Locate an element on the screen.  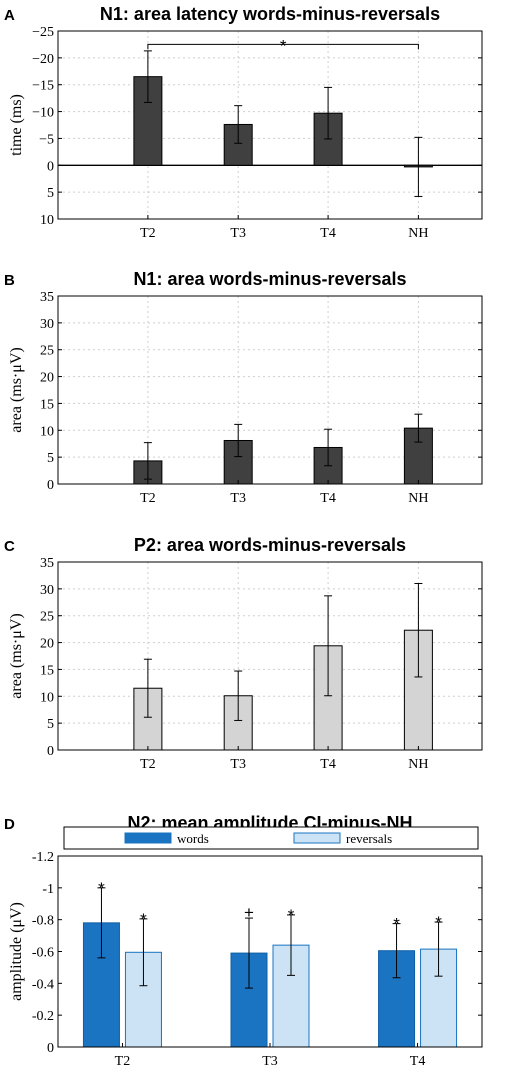
significance-bracket is located at coordinates (283, 46).